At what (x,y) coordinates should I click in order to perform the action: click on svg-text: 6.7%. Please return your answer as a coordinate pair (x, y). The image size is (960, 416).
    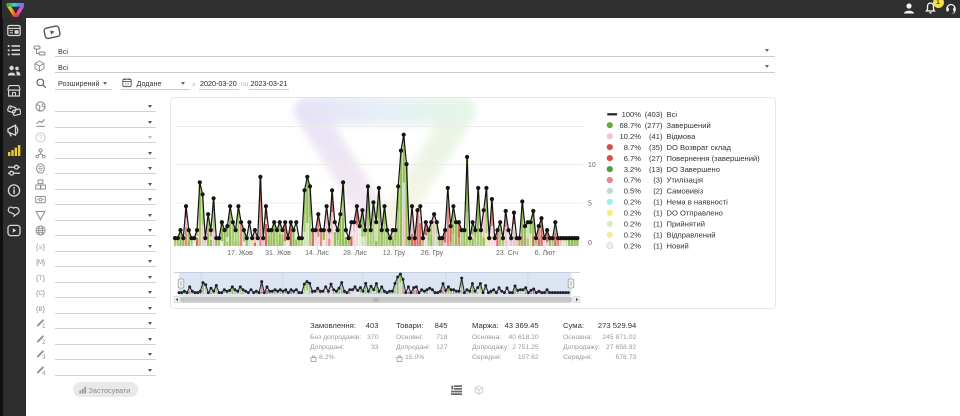
    Looking at the image, I should click on (633, 158).